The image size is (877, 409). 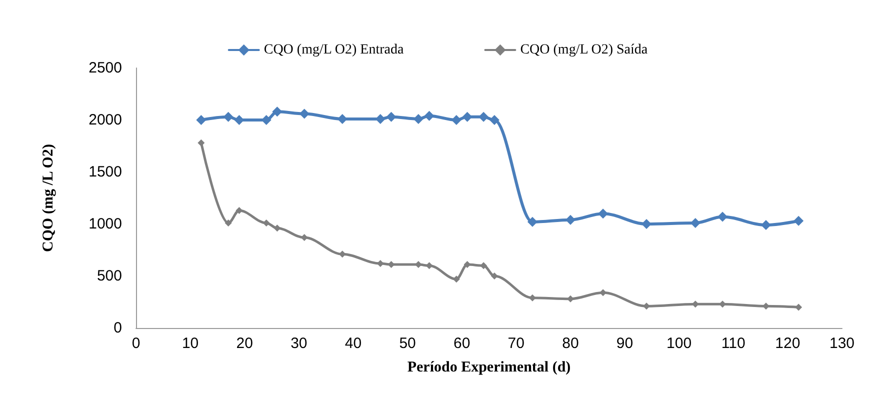 What do you see at coordinates (244, 343) in the screenshot?
I see `x-tick-label: 20` at bounding box center [244, 343].